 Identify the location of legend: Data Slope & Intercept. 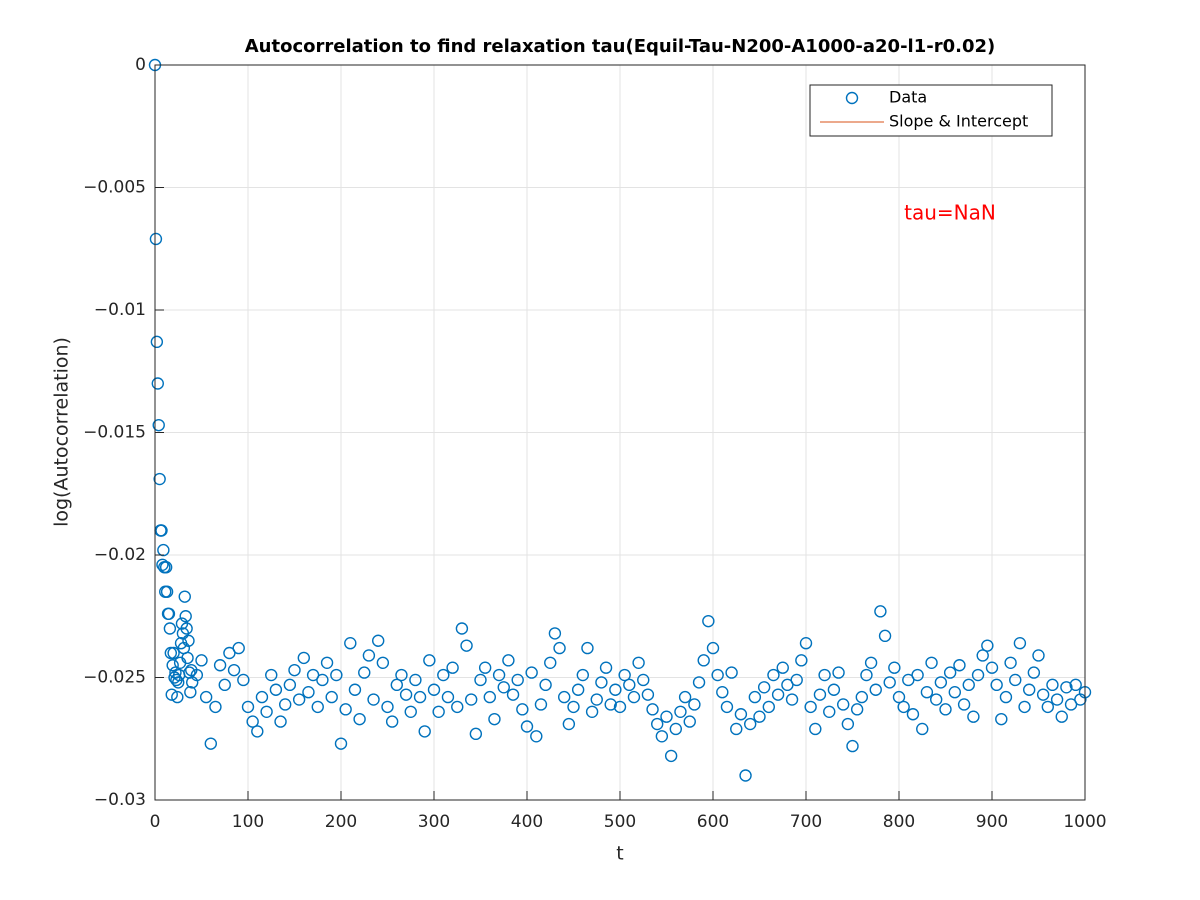
(931, 110).